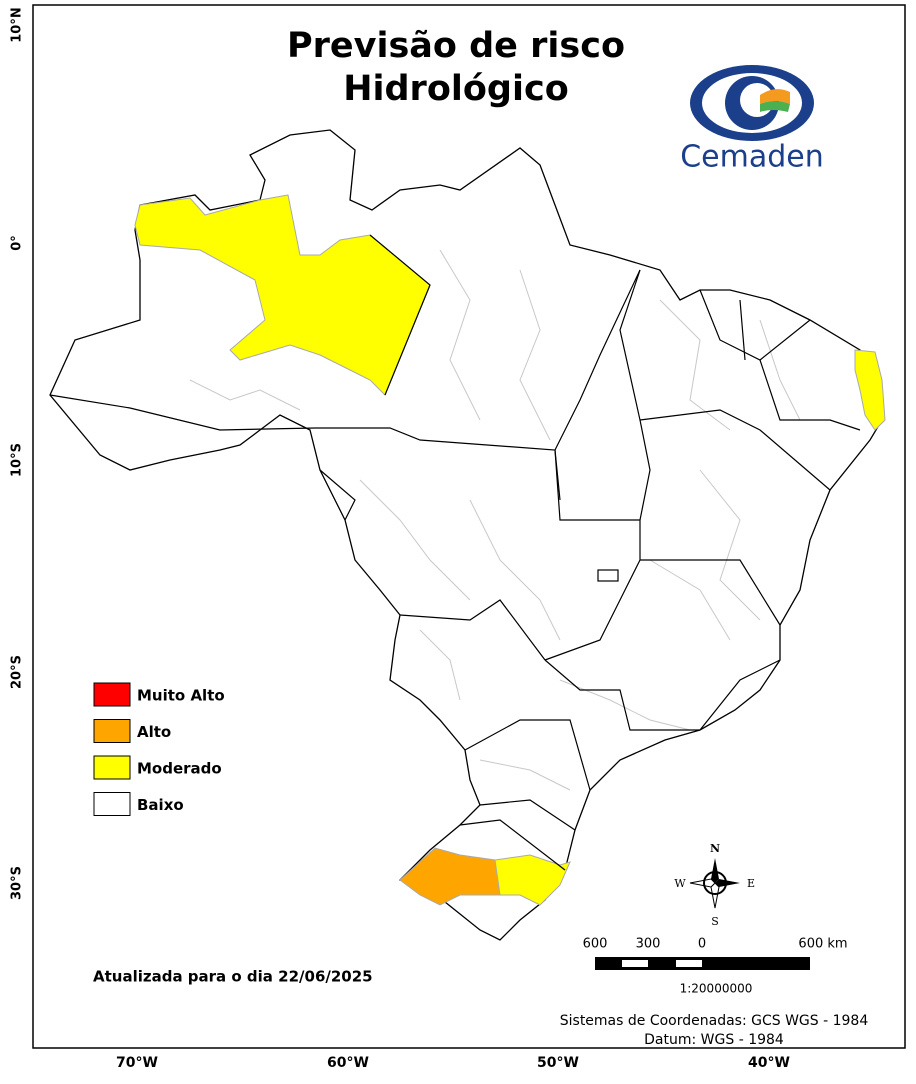 This screenshot has height=1084, width=916. I want to click on latitude-label: 20°S, so click(17, 672).